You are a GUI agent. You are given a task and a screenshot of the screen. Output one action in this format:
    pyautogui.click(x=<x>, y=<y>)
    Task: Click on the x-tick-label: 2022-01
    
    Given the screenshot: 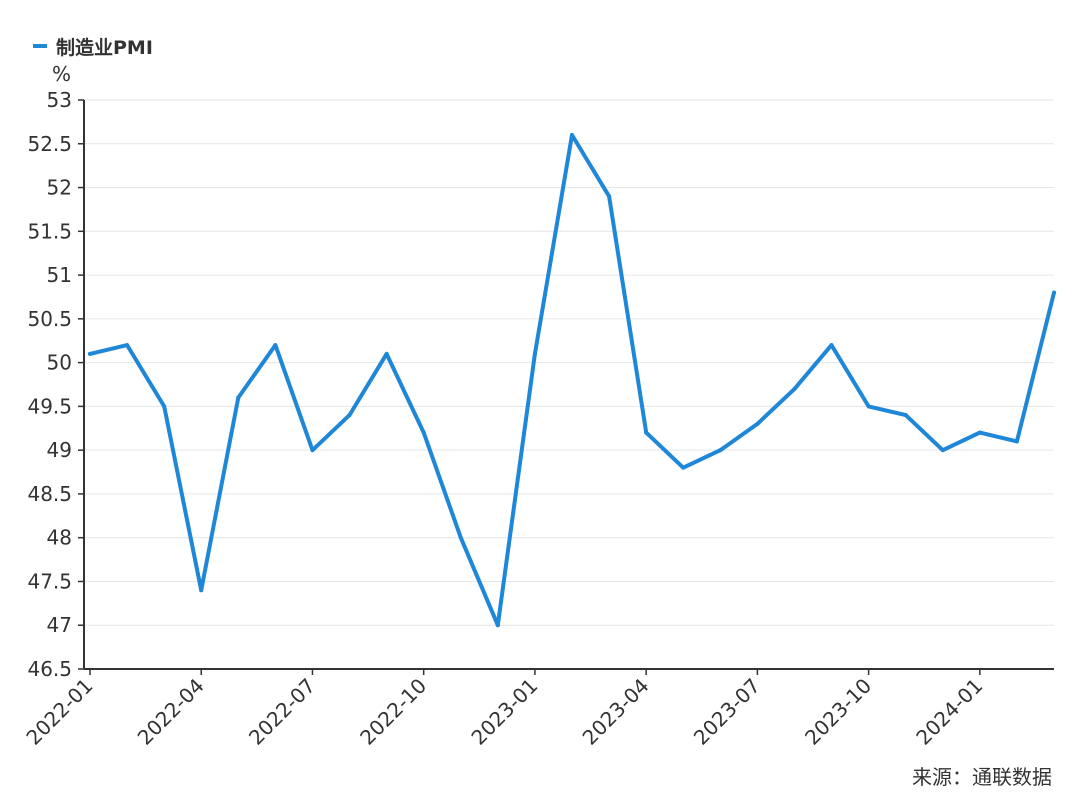 What is the action you would take?
    pyautogui.click(x=59, y=712)
    